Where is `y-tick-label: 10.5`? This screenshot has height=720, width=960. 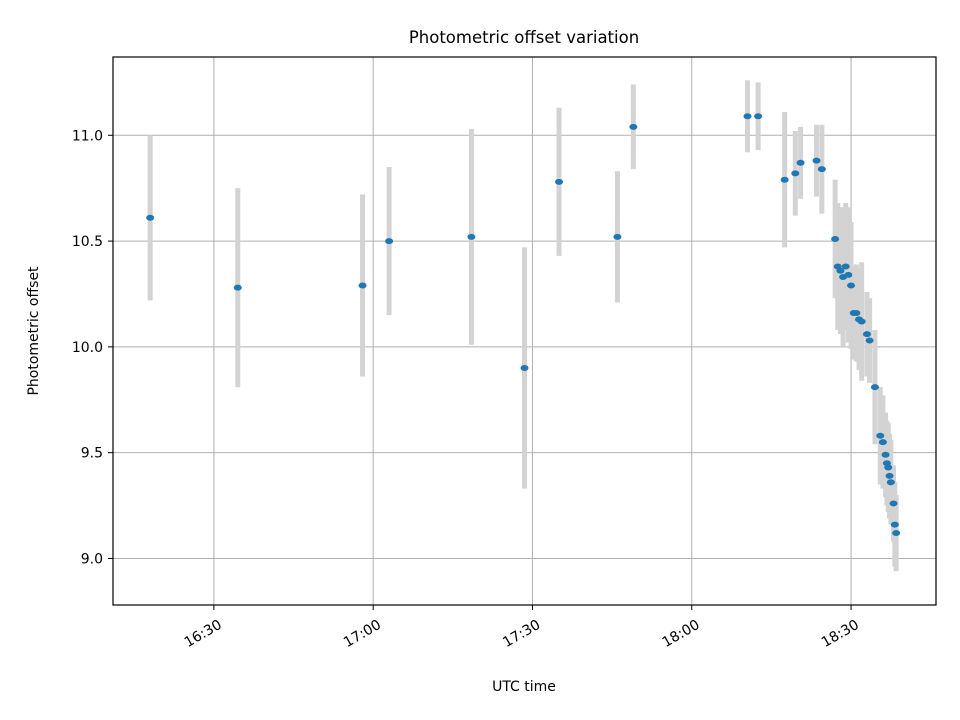
y-tick-label: 10.5 is located at coordinates (87, 242).